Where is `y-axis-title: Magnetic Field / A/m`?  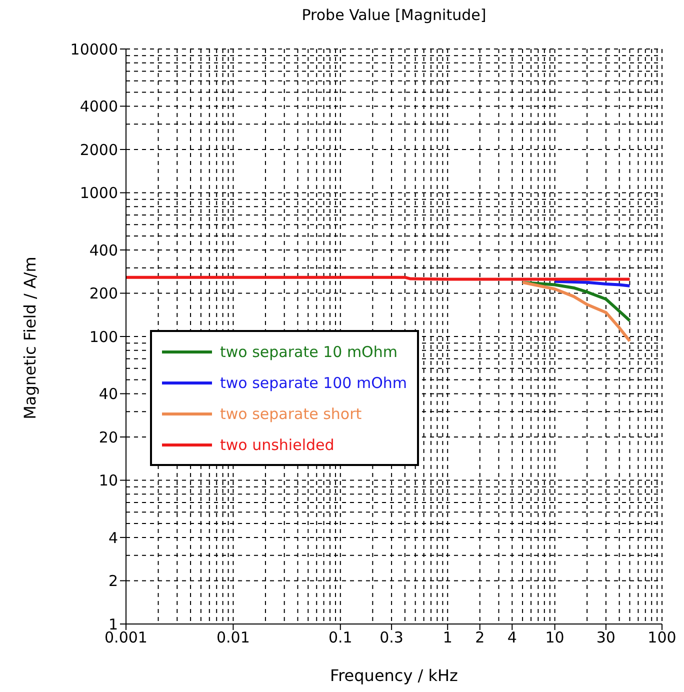
y-axis-title: Magnetic Field / A/m is located at coordinates (30, 338).